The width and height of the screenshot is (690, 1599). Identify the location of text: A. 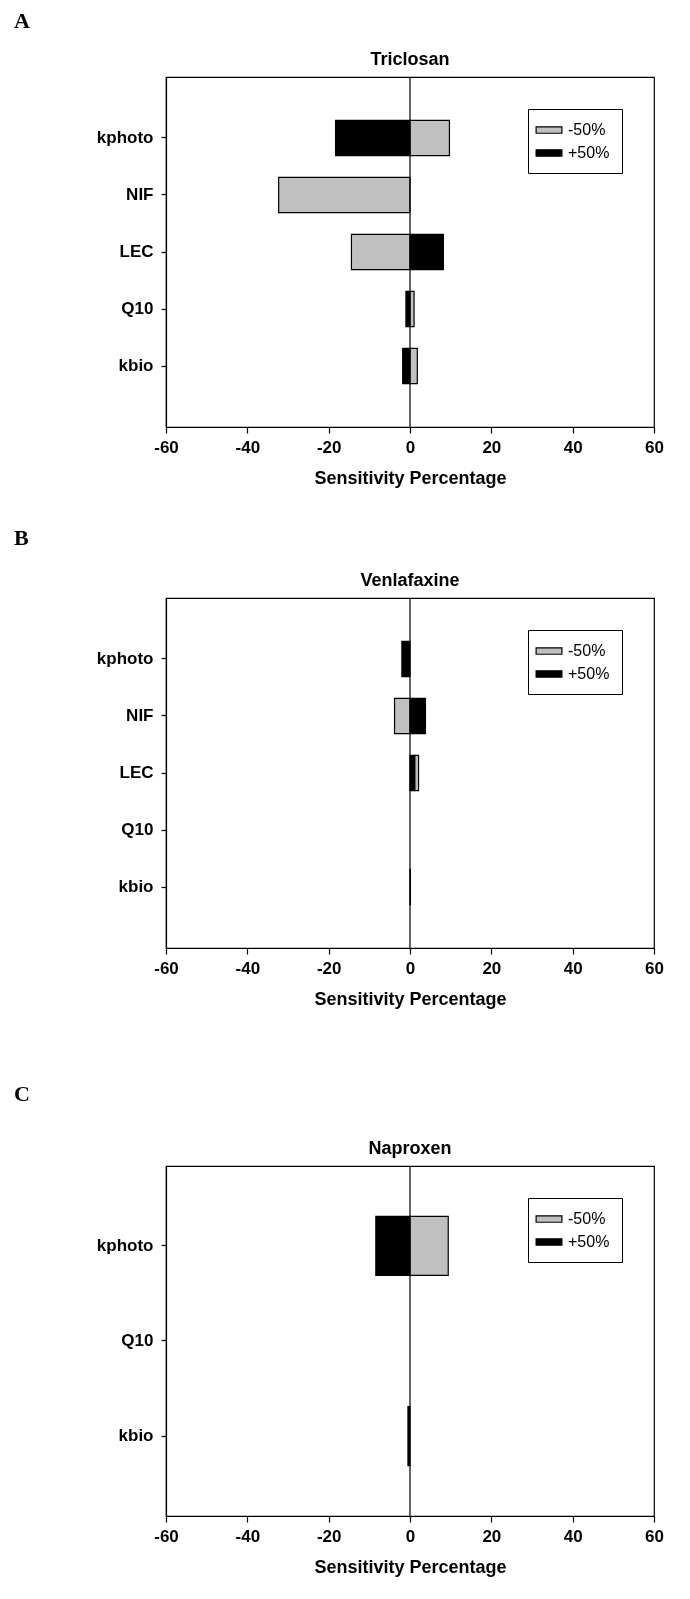
(22, 21).